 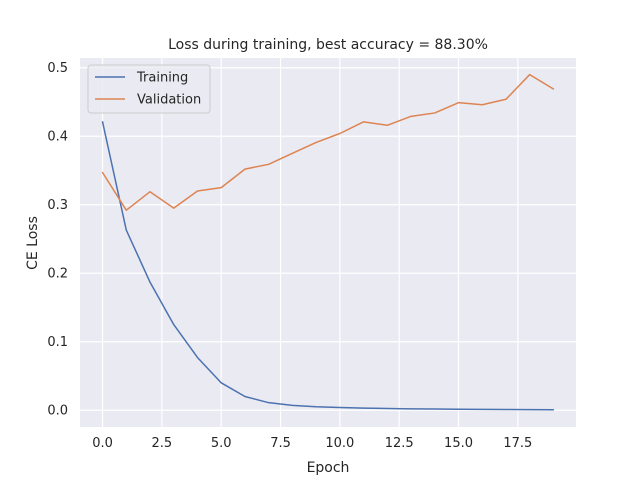 I want to click on y-tick-label: 0.5, so click(x=57, y=68).